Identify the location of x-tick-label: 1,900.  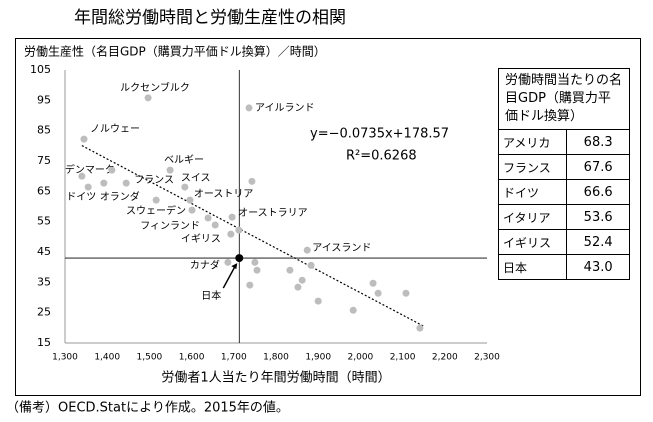
(318, 358).